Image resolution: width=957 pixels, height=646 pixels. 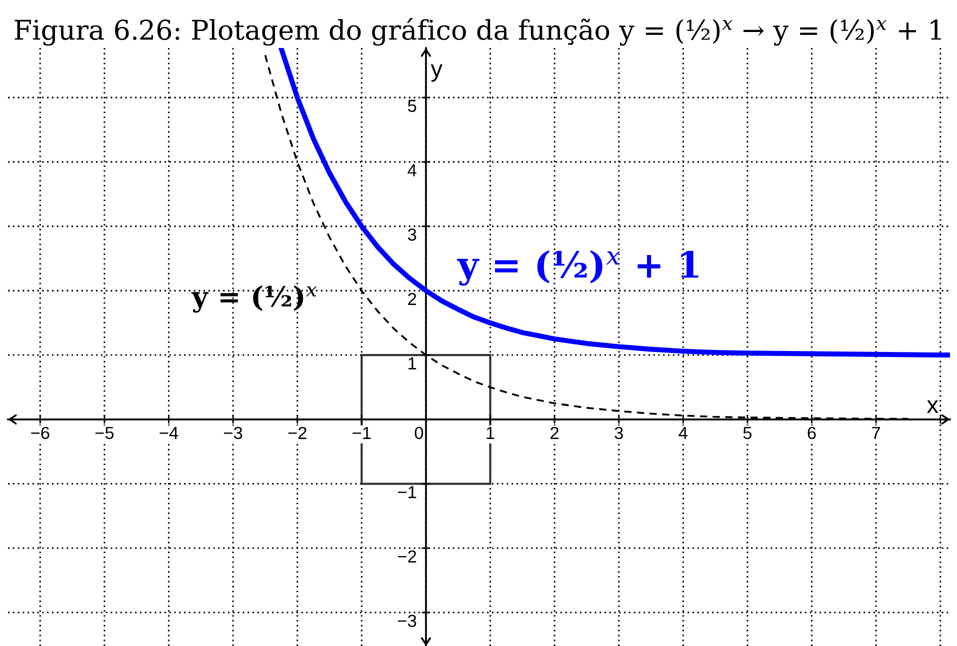 I want to click on y-tick-label: −2, so click(x=407, y=556).